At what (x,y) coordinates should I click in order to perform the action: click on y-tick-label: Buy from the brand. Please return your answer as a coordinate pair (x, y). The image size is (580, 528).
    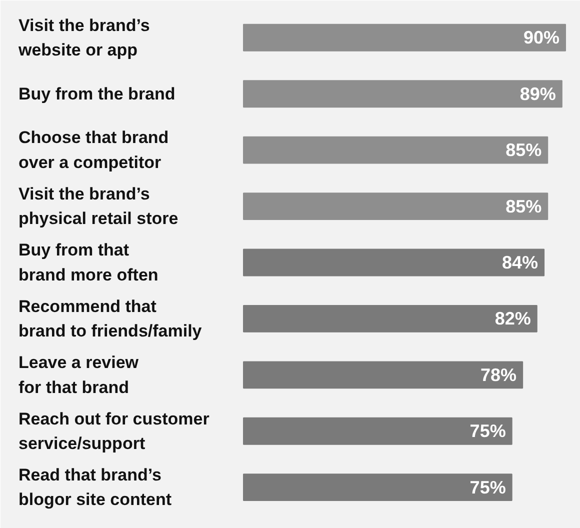
    Looking at the image, I should click on (97, 94).